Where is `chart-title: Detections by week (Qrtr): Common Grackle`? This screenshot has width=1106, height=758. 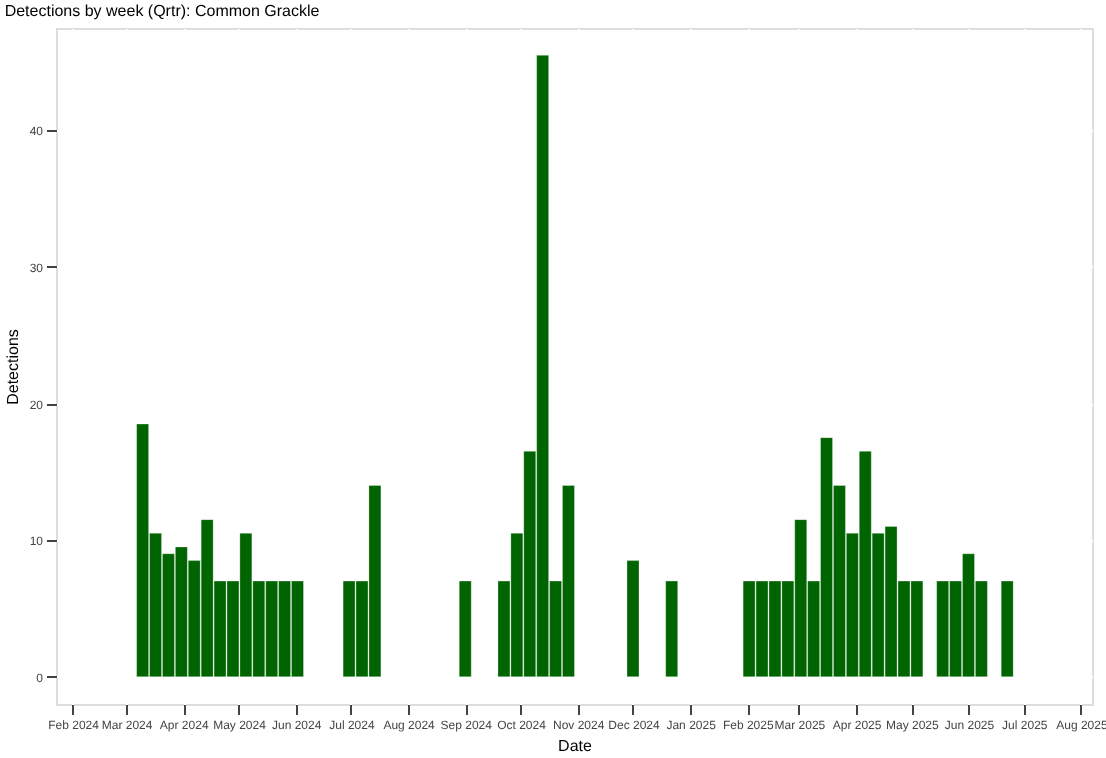
chart-title: Detections by week (Qrtr): Common Grackle is located at coordinates (162, 11).